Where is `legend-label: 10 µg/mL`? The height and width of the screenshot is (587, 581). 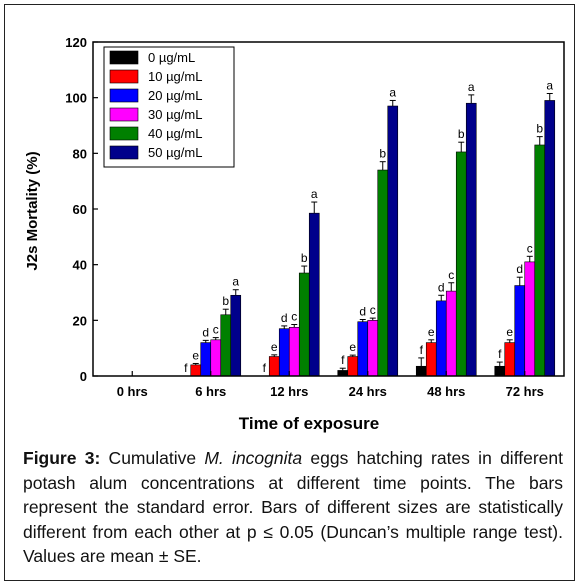 legend-label: 10 µg/mL is located at coordinates (175, 76).